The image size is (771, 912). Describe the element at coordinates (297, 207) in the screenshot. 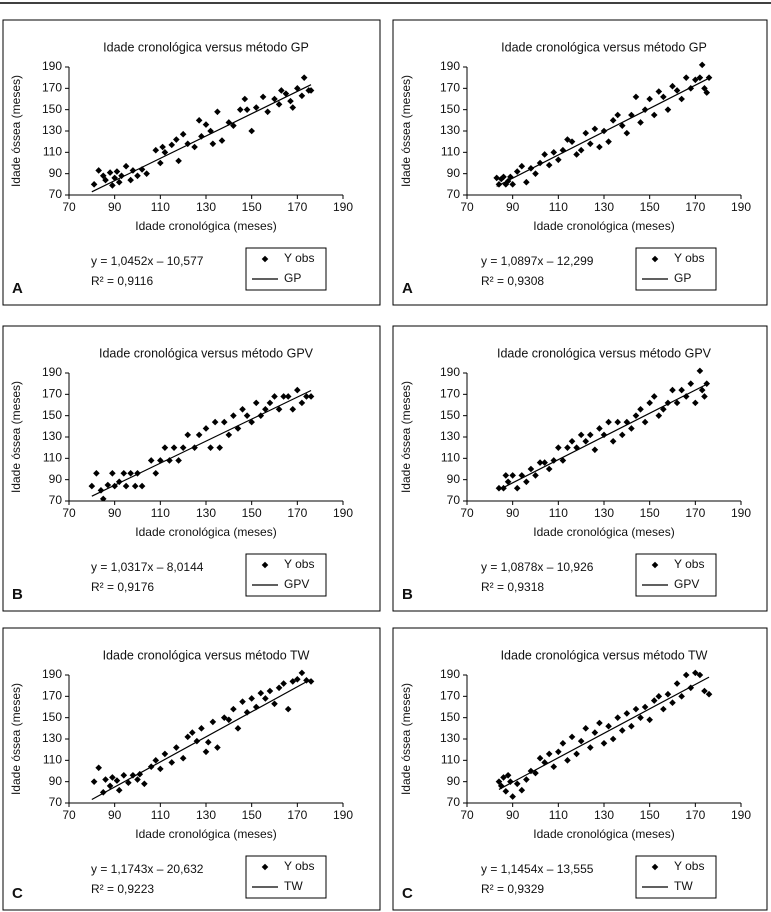

I see `x-tick-label: 170` at that location.